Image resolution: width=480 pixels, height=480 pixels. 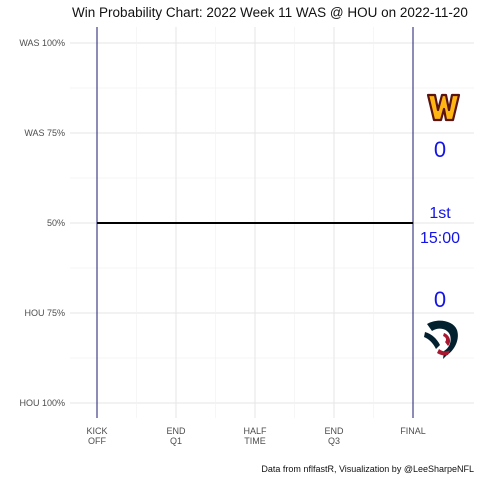 What do you see at coordinates (42, 43) in the screenshot?
I see `y-tick-label: WAS 100%` at bounding box center [42, 43].